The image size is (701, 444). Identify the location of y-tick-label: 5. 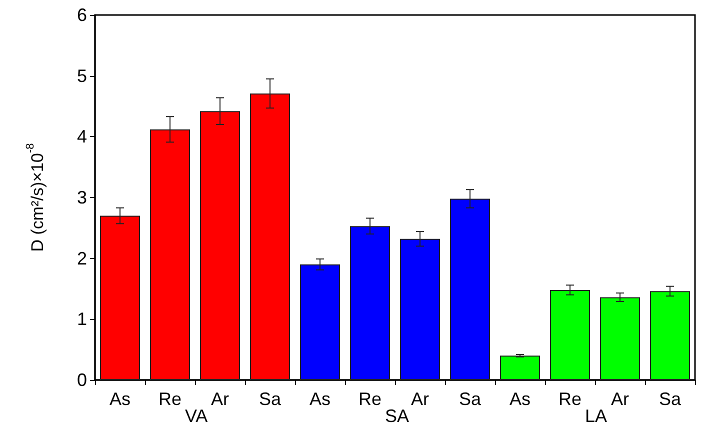
(81, 76).